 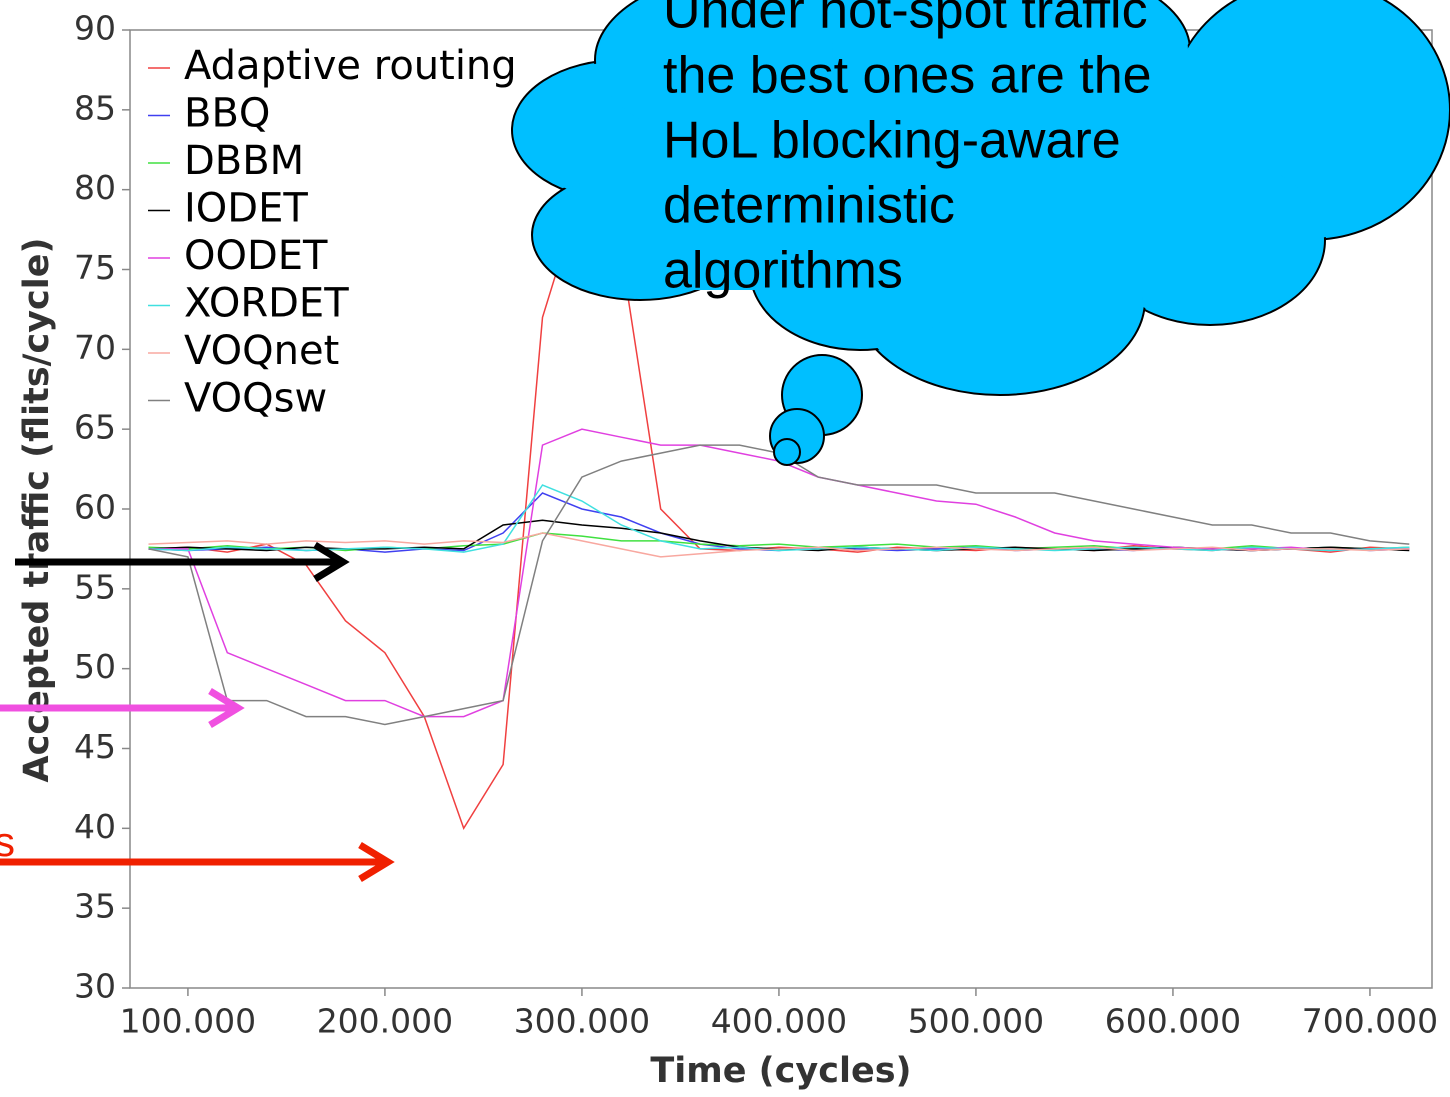 I want to click on legend-label: OODET, so click(x=256, y=256).